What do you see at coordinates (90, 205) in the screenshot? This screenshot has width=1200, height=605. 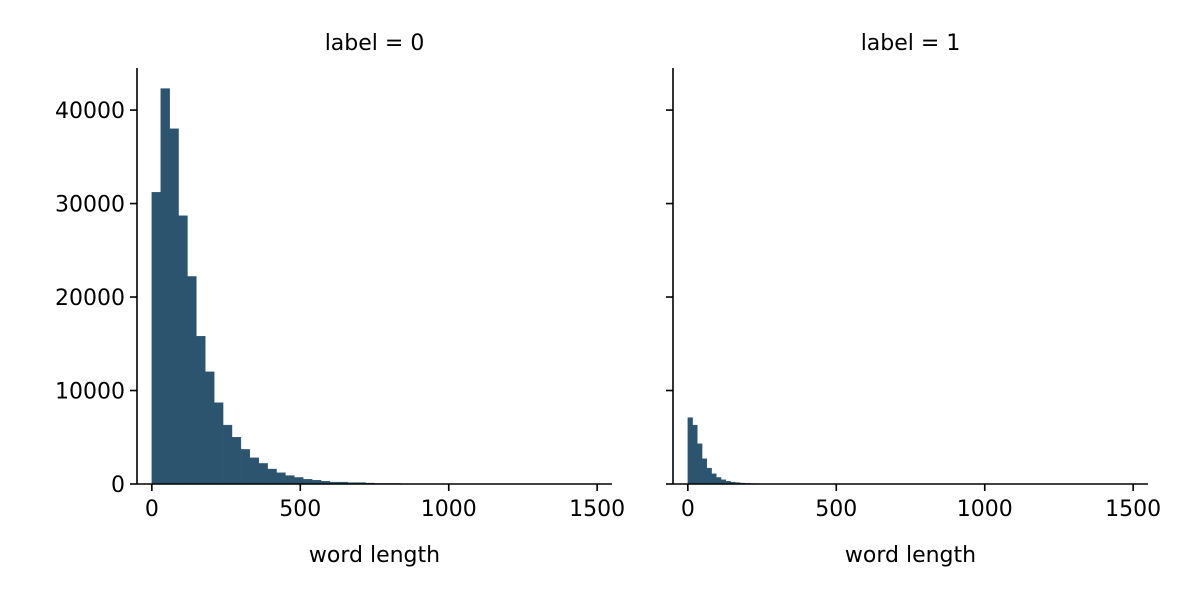 I see `y-tick-label: 30000` at bounding box center [90, 205].